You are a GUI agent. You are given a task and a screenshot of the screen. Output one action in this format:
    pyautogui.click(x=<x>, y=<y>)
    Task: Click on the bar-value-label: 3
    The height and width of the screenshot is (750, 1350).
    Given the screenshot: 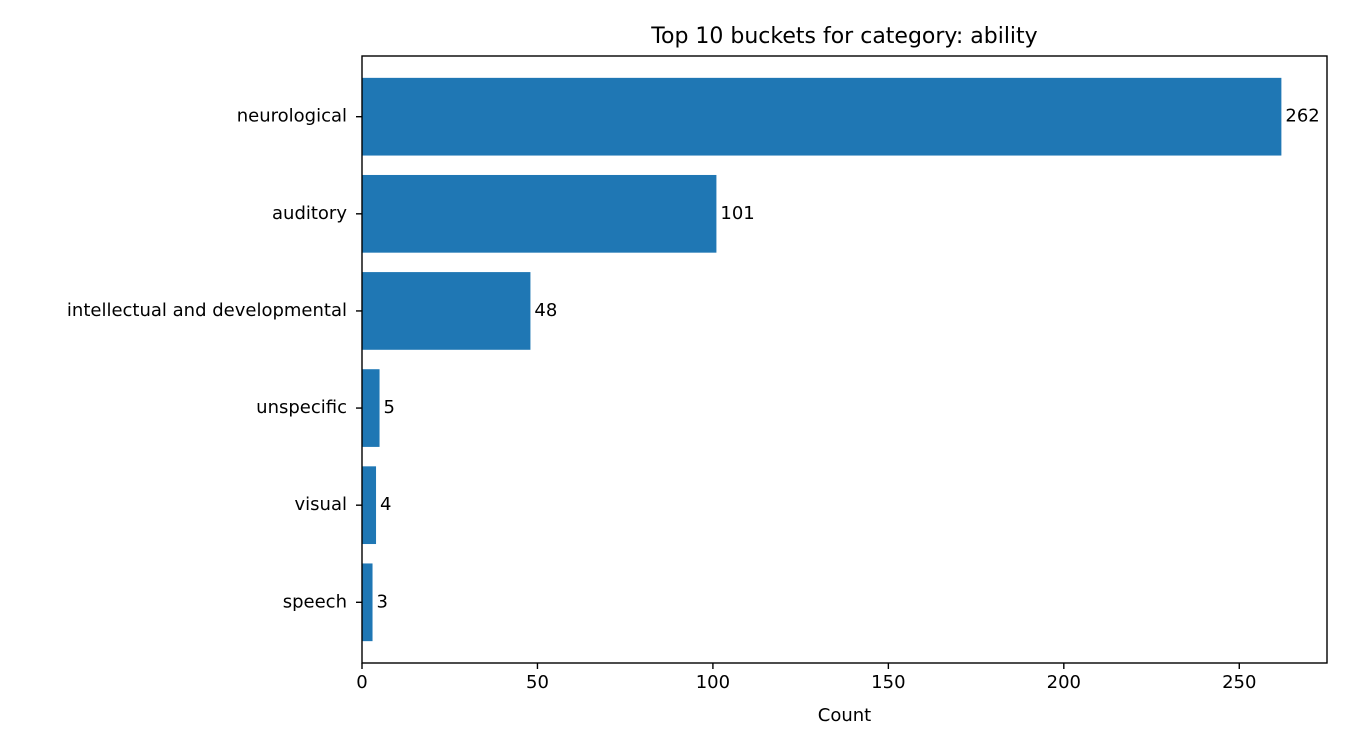 What is the action you would take?
    pyautogui.click(x=382, y=601)
    